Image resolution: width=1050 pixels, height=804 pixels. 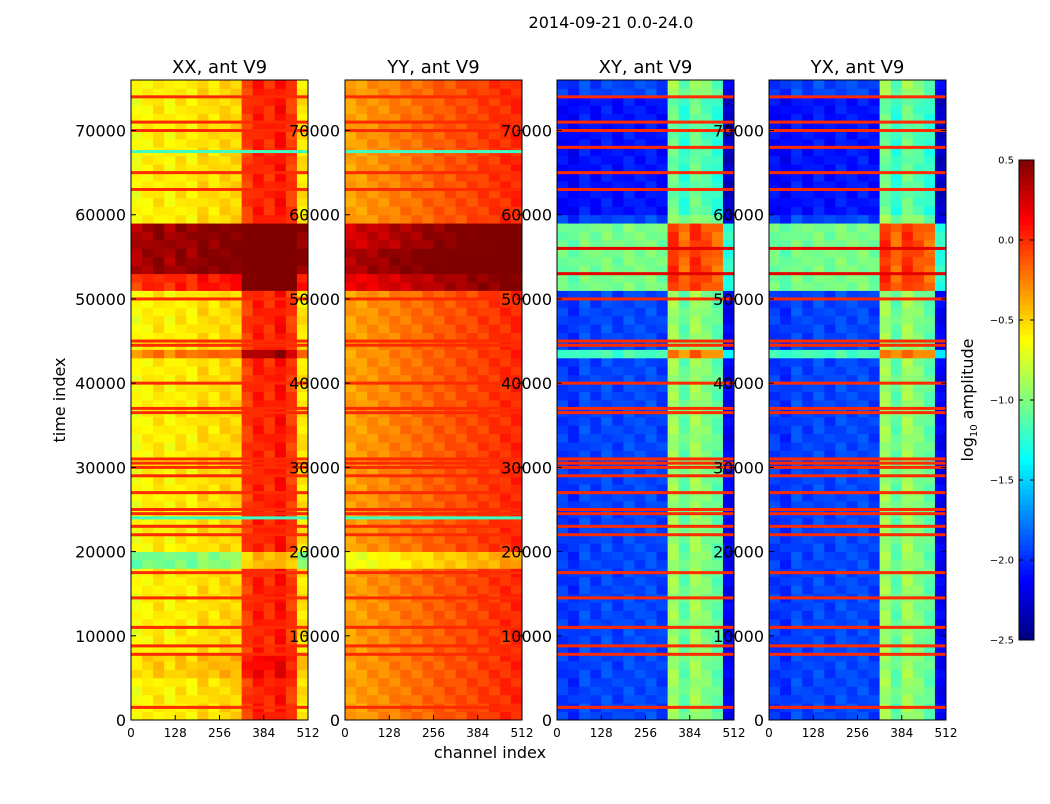 I want to click on panel-title: XY, ant V9, so click(x=646, y=67).